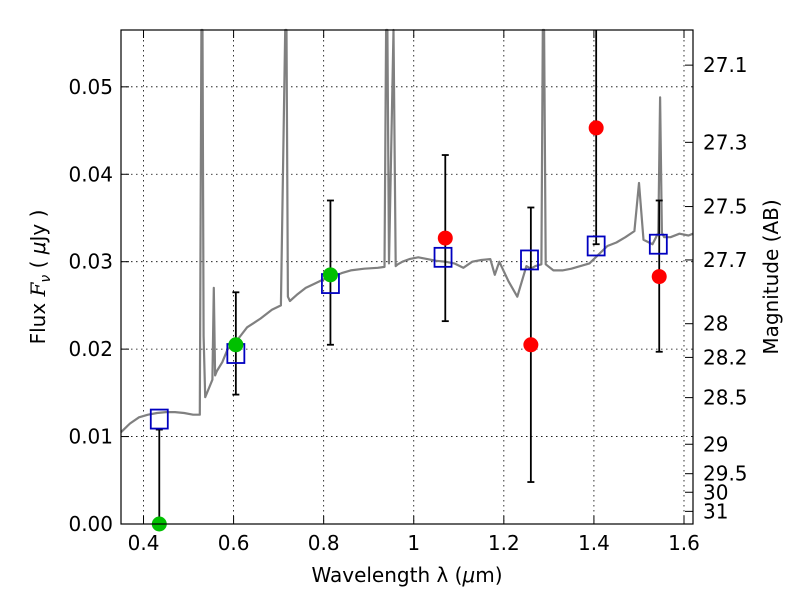 The width and height of the screenshot is (800, 600). I want to click on x-tick-label: 1, so click(413, 543).